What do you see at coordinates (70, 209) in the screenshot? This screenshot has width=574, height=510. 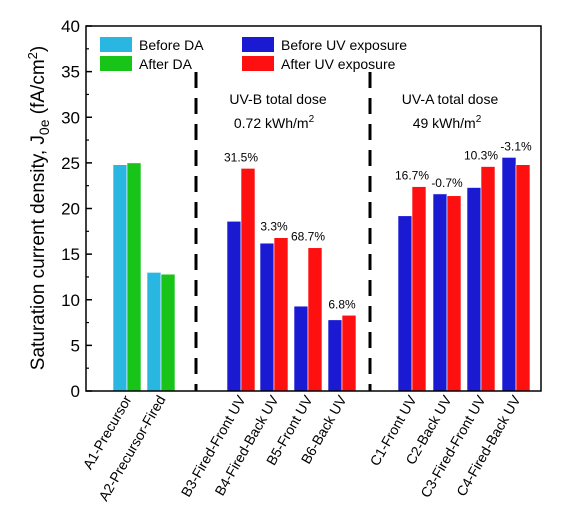 I see `y-tick-label: 20` at bounding box center [70, 209].